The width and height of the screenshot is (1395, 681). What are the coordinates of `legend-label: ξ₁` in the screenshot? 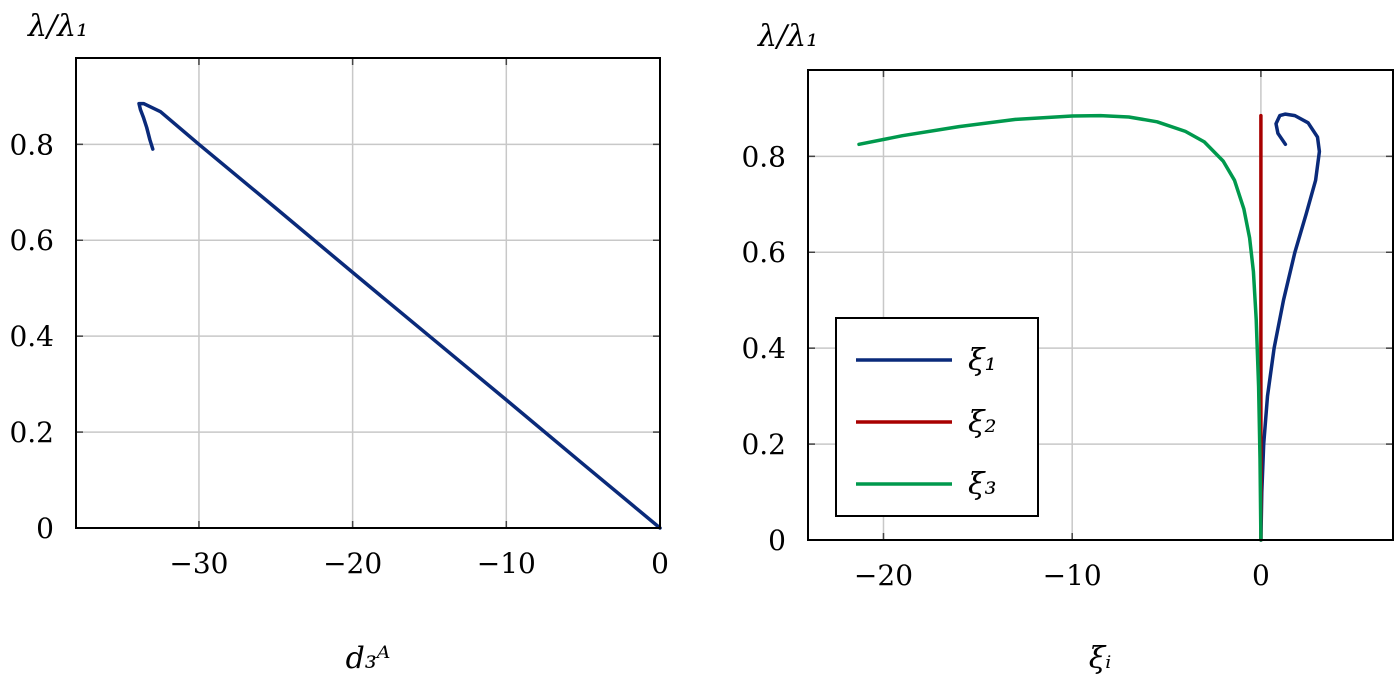 It's located at (982, 360).